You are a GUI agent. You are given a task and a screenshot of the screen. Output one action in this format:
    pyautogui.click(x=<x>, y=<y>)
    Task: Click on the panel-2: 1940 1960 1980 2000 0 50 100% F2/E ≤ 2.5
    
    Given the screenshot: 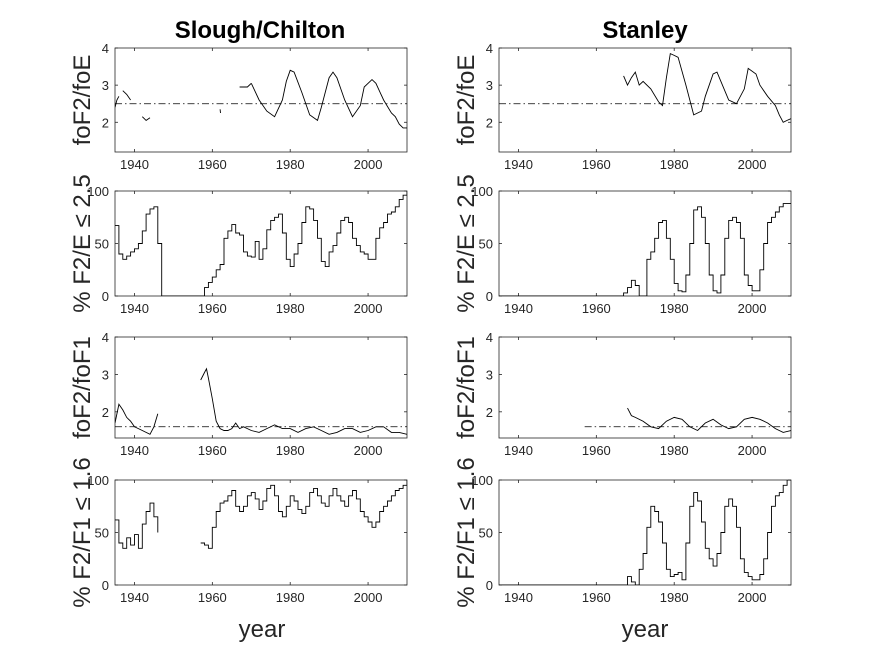 What is the action you would take?
    pyautogui.click(x=238, y=245)
    